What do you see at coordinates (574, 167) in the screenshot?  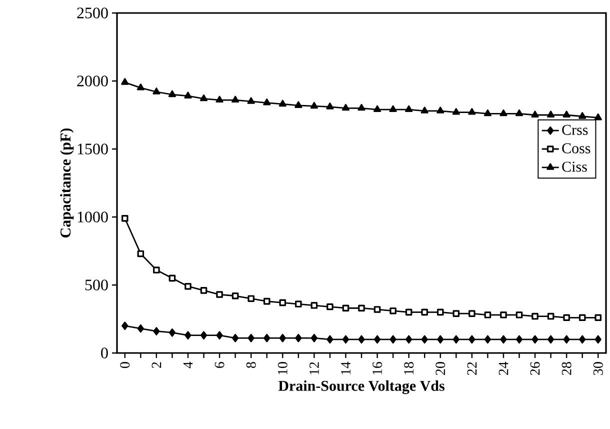 I see `legend-label: Ciss` at bounding box center [574, 167].